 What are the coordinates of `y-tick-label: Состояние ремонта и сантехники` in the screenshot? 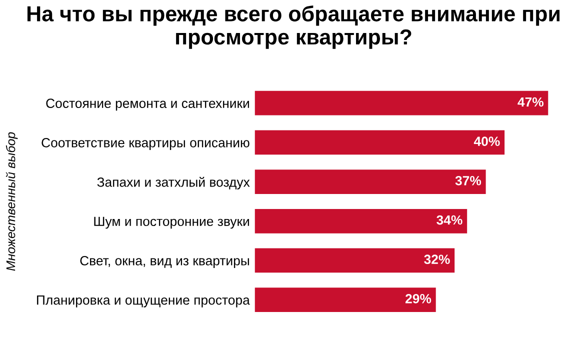 It's located at (147, 104).